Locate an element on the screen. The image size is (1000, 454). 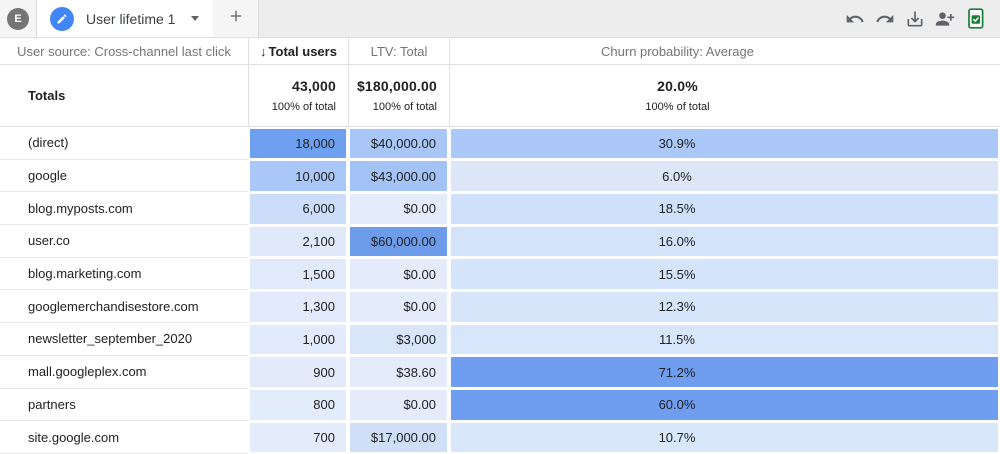
column-header-user-source: User source: Cross-channel last click is located at coordinates (124, 51).